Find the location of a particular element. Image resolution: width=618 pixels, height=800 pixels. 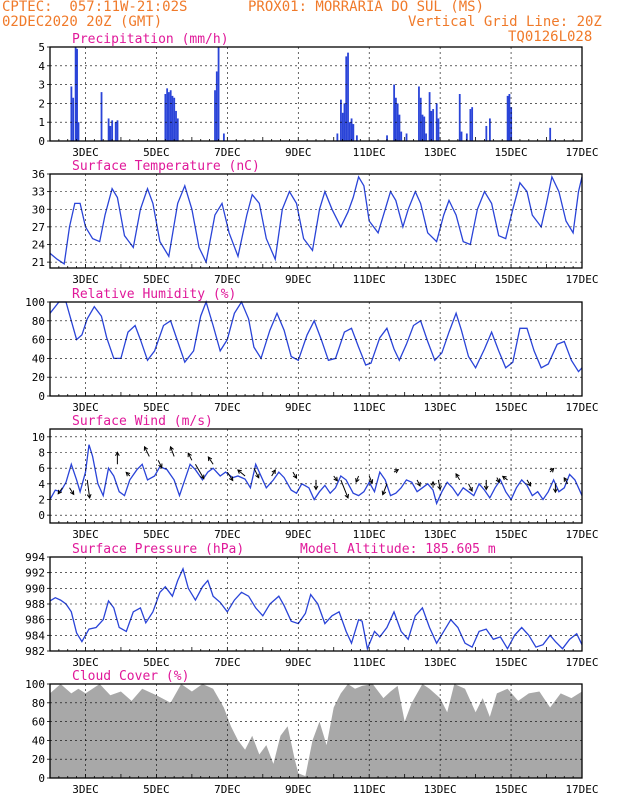

y-tick-label-2: 27 is located at coordinates (38, 227).